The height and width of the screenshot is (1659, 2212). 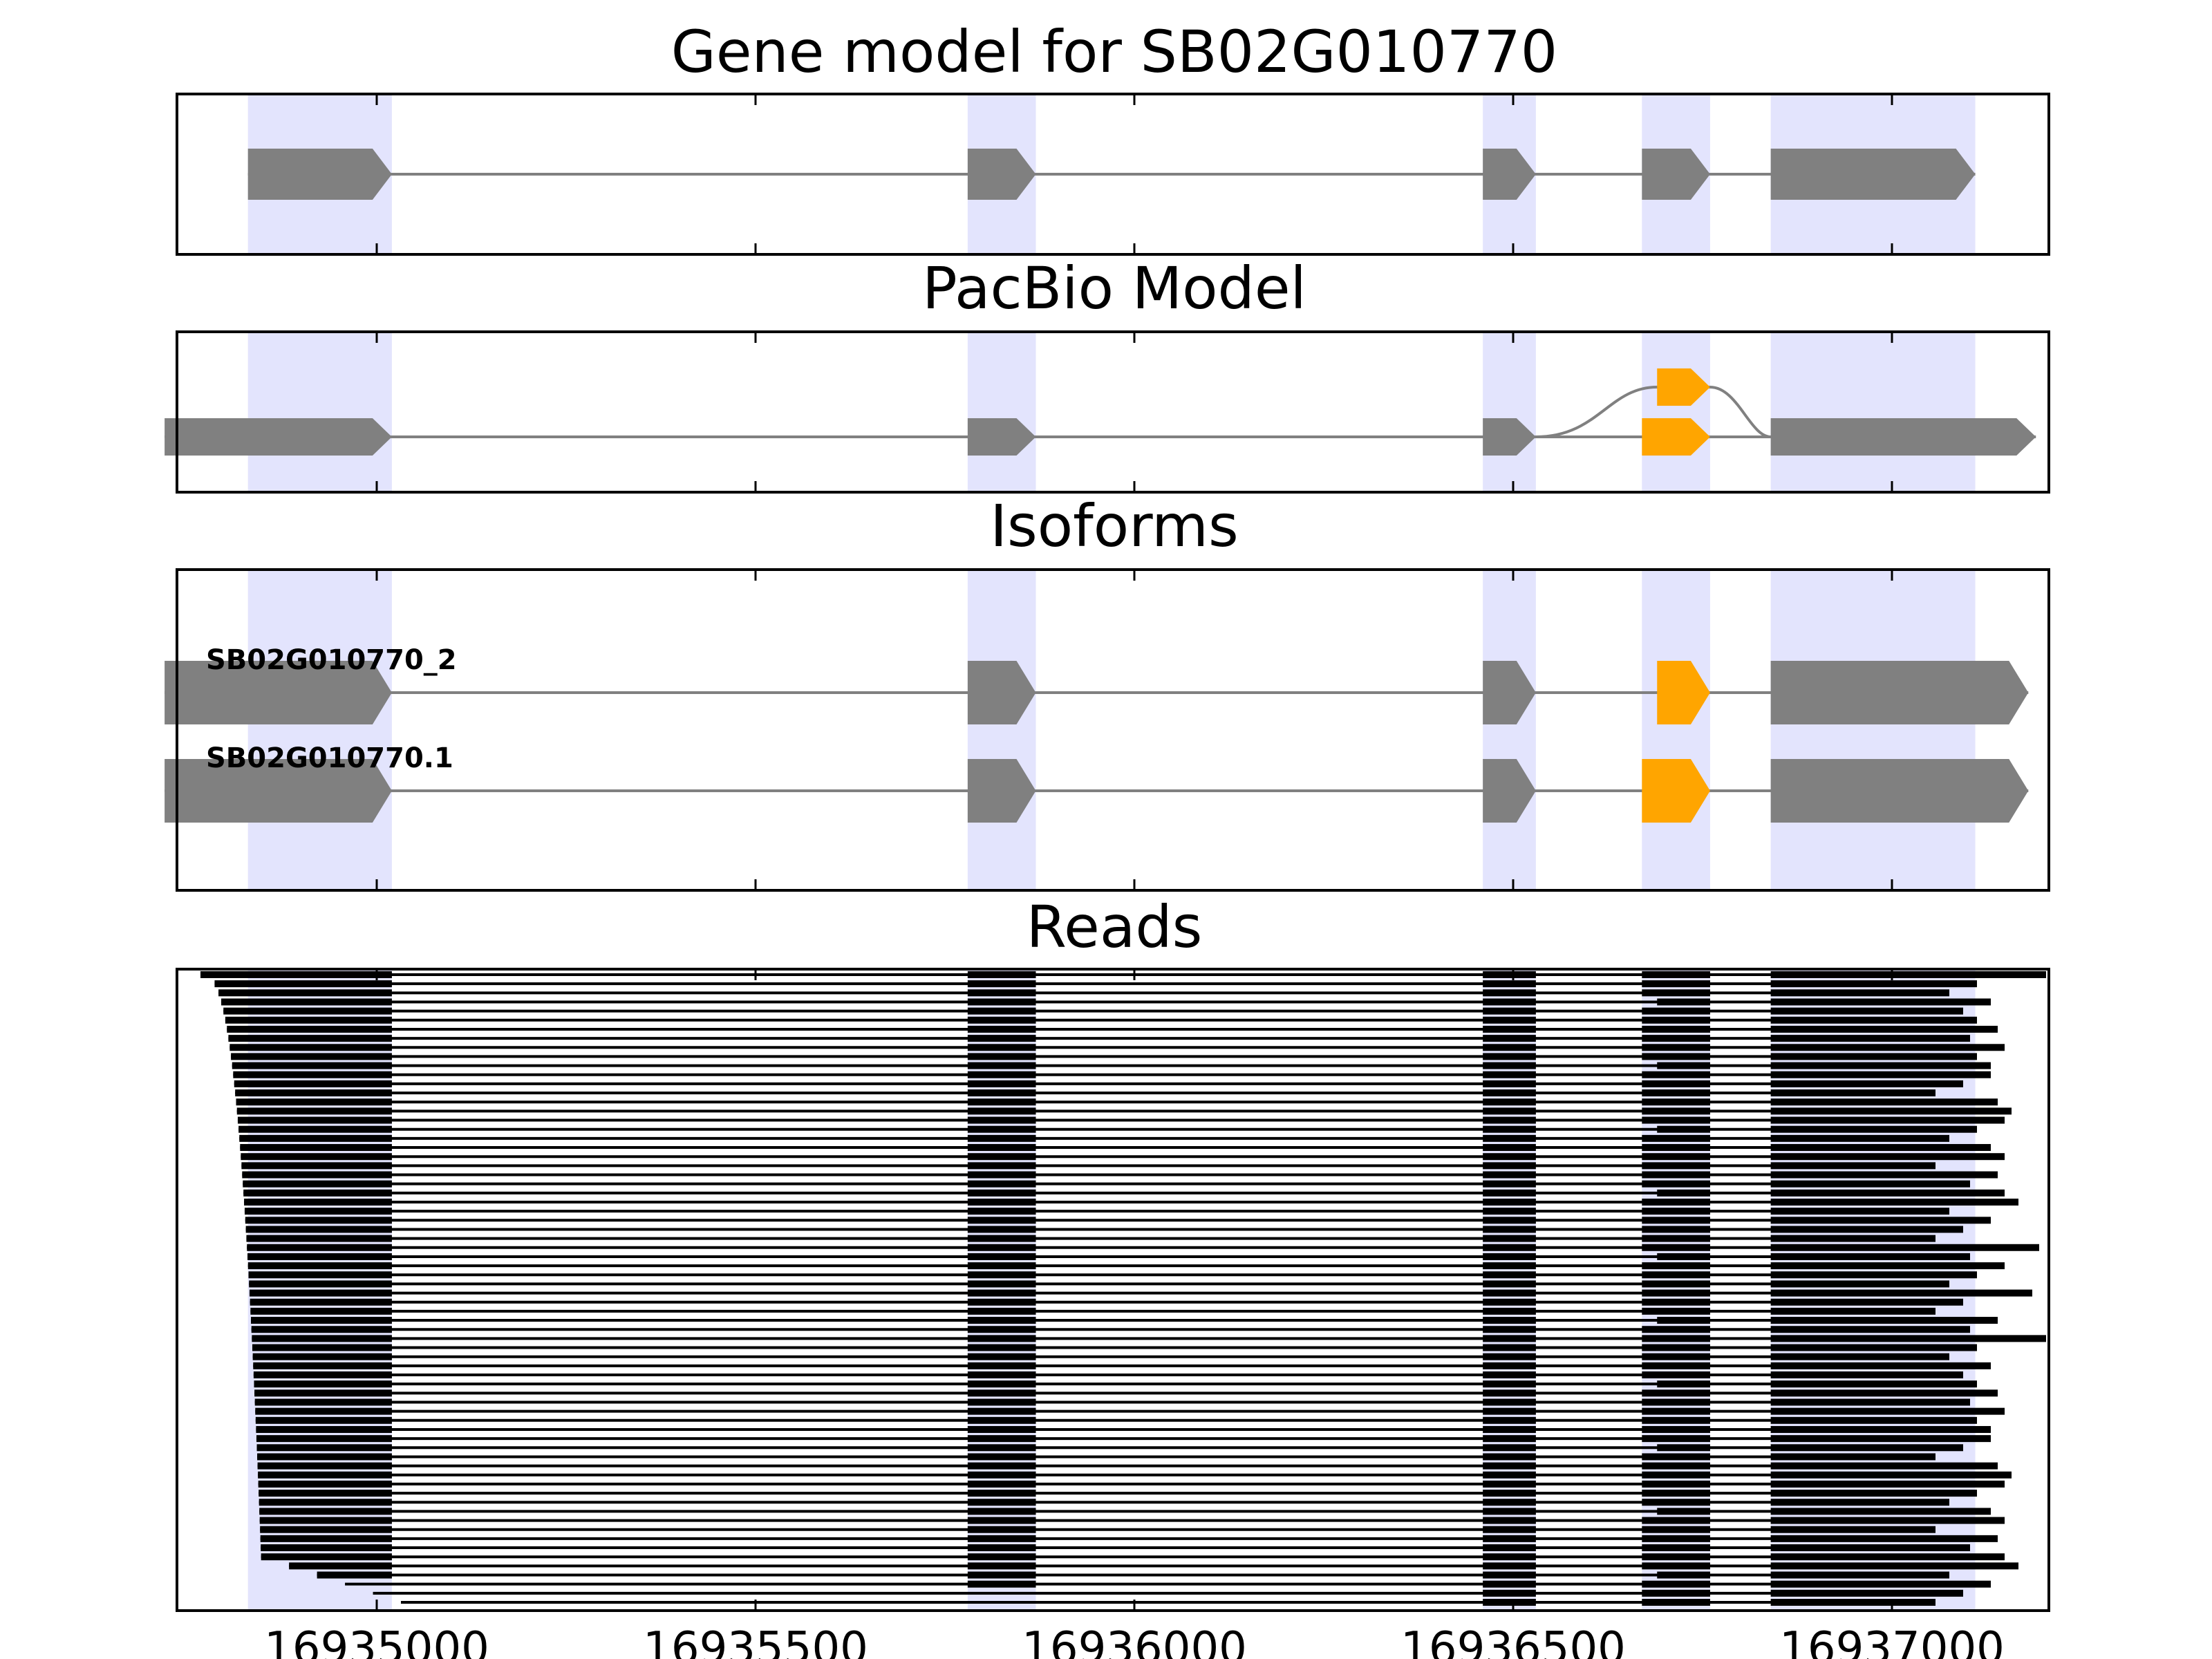 What do you see at coordinates (1676, 1311) in the screenshot?
I see `read-38-alt-block` at bounding box center [1676, 1311].